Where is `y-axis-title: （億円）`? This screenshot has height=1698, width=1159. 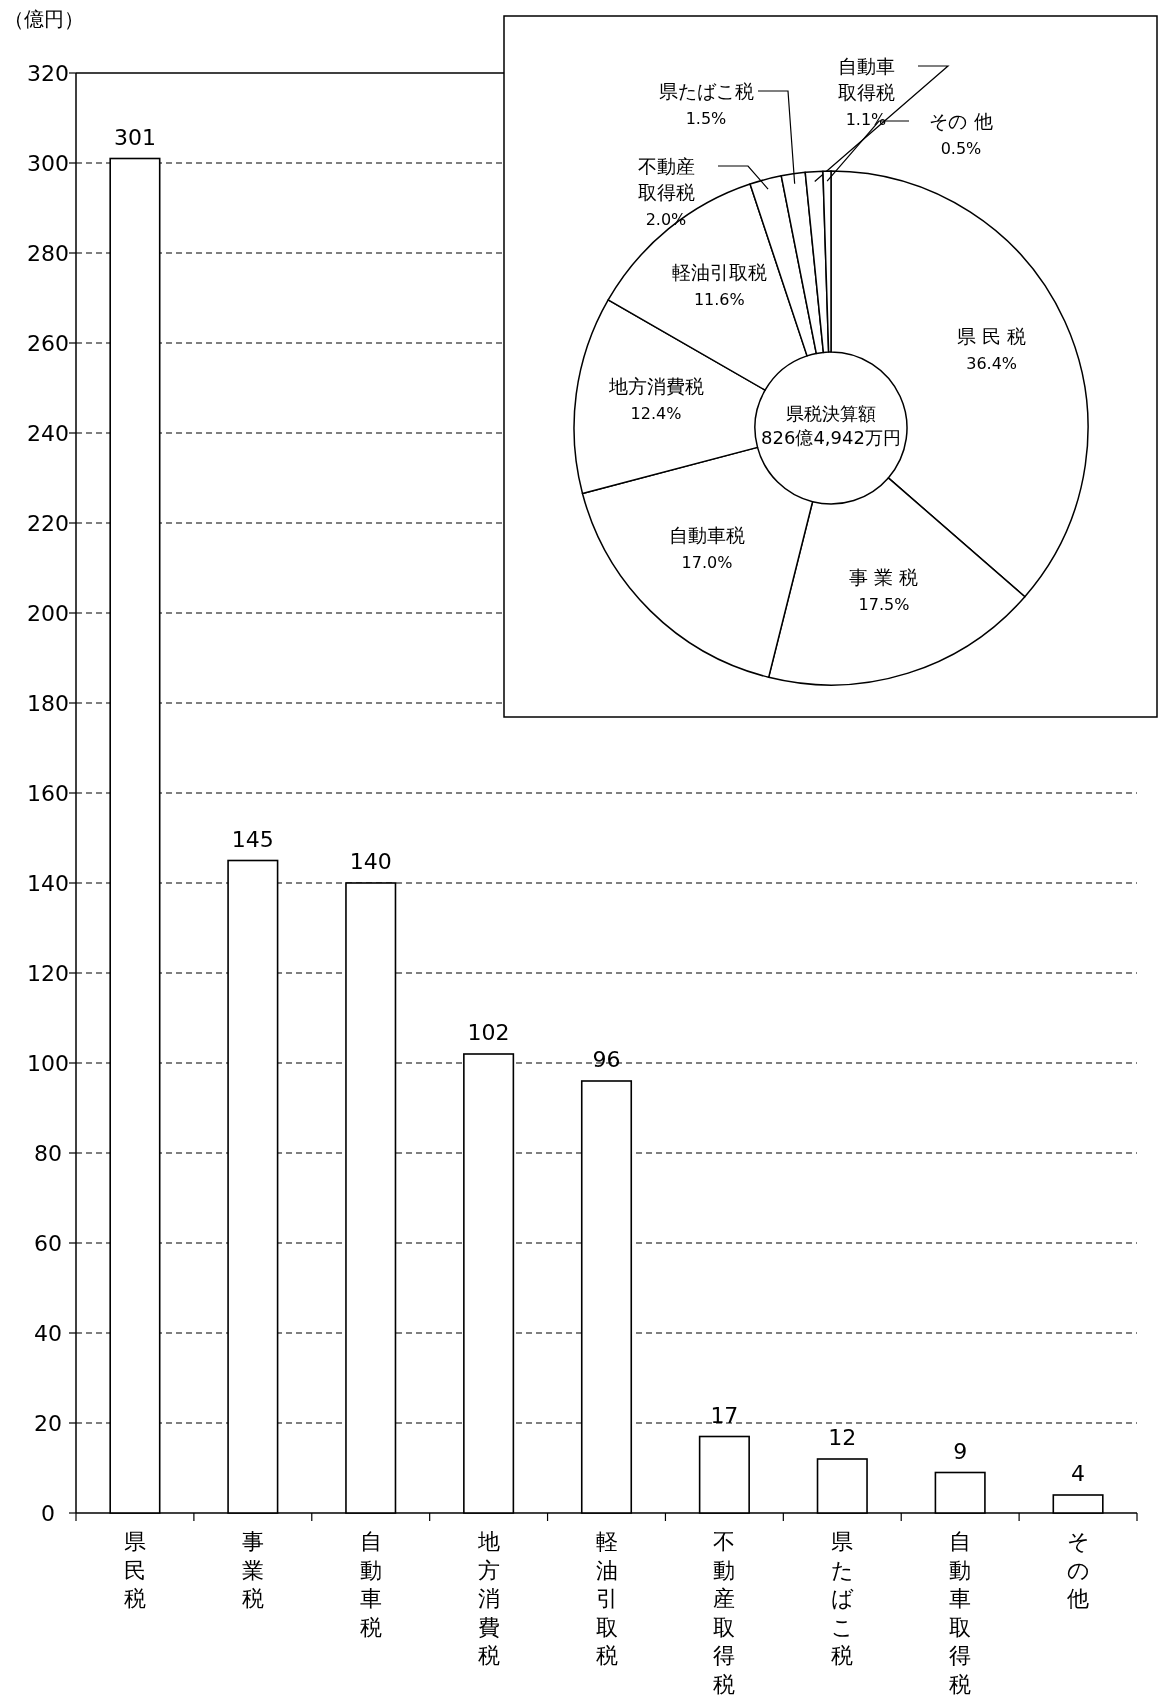
y-axis-title: （億円） is located at coordinates (44, 19).